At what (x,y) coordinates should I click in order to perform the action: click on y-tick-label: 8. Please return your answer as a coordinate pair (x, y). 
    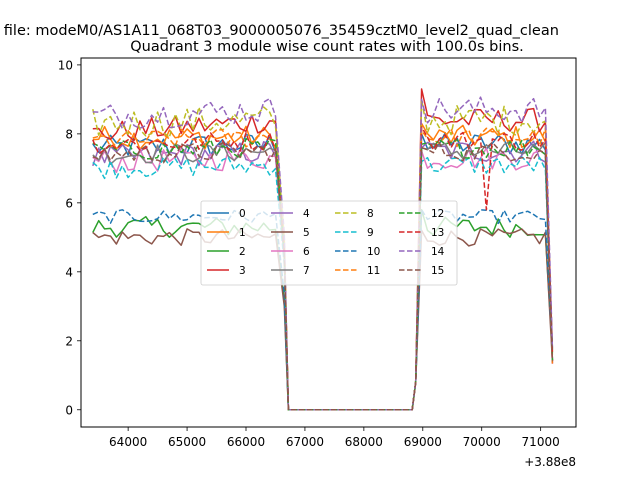
    Looking at the image, I should click on (69, 134).